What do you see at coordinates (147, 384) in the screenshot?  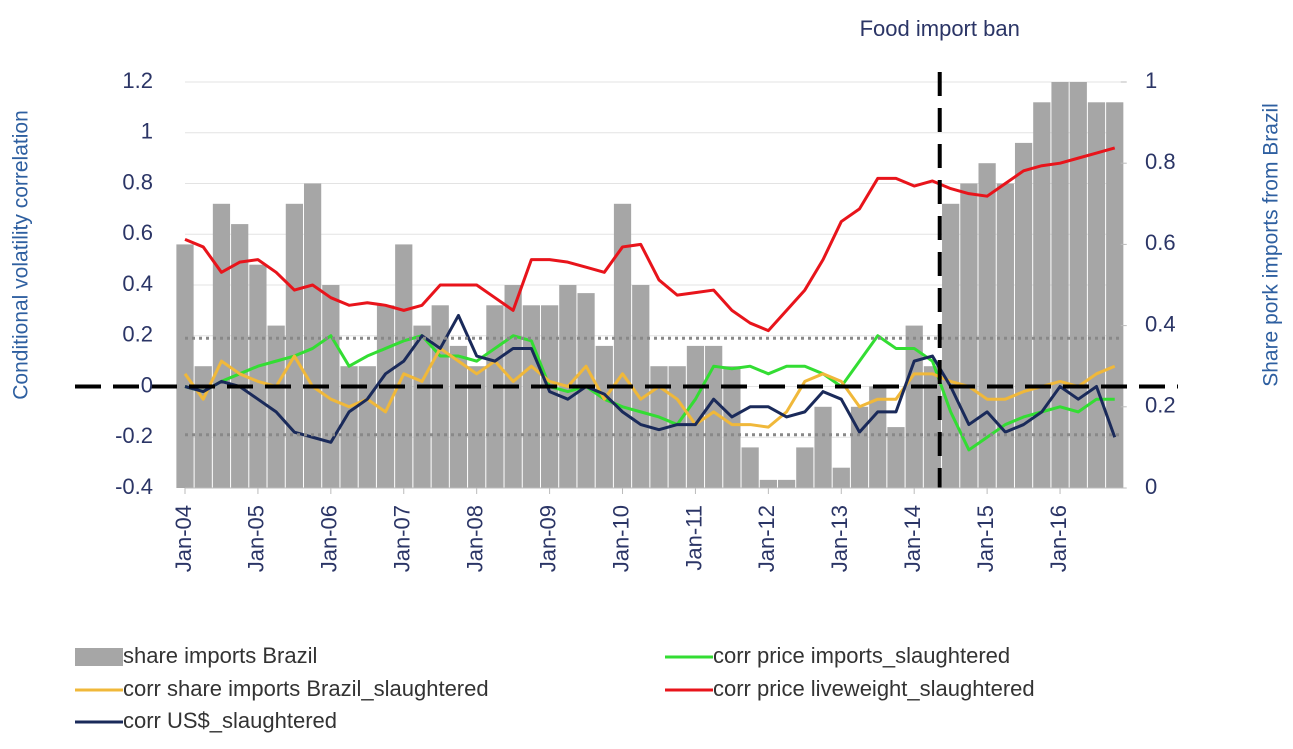 I see `y-tick-label: 0` at bounding box center [147, 384].